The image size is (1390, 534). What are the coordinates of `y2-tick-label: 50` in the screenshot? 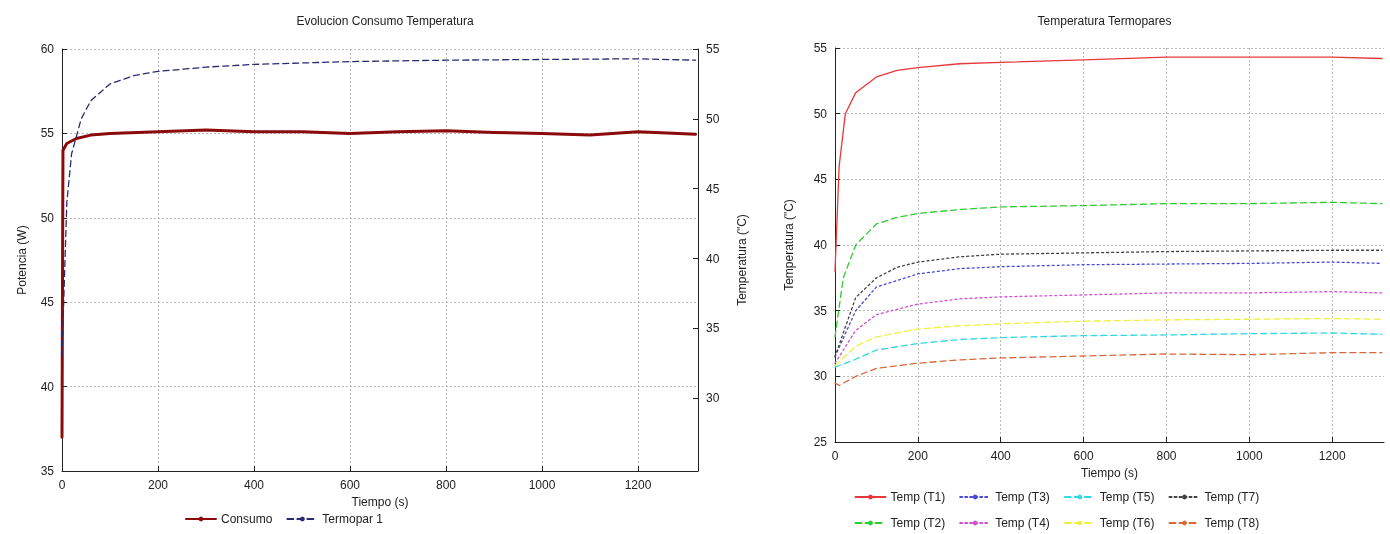 It's located at (713, 118).